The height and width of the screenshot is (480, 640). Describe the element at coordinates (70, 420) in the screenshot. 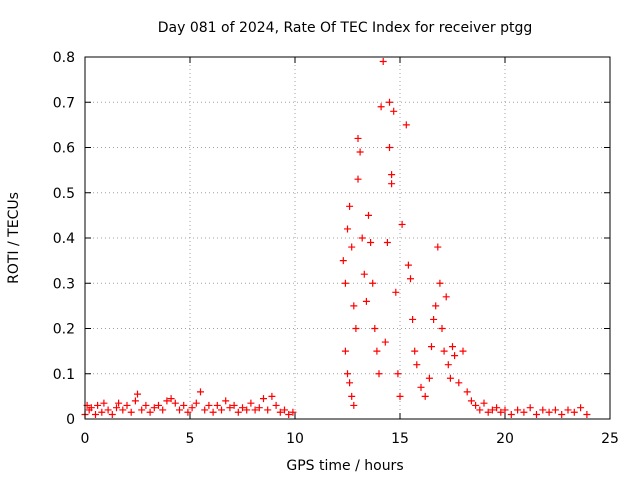

I see `y-tick-label: 0` at that location.